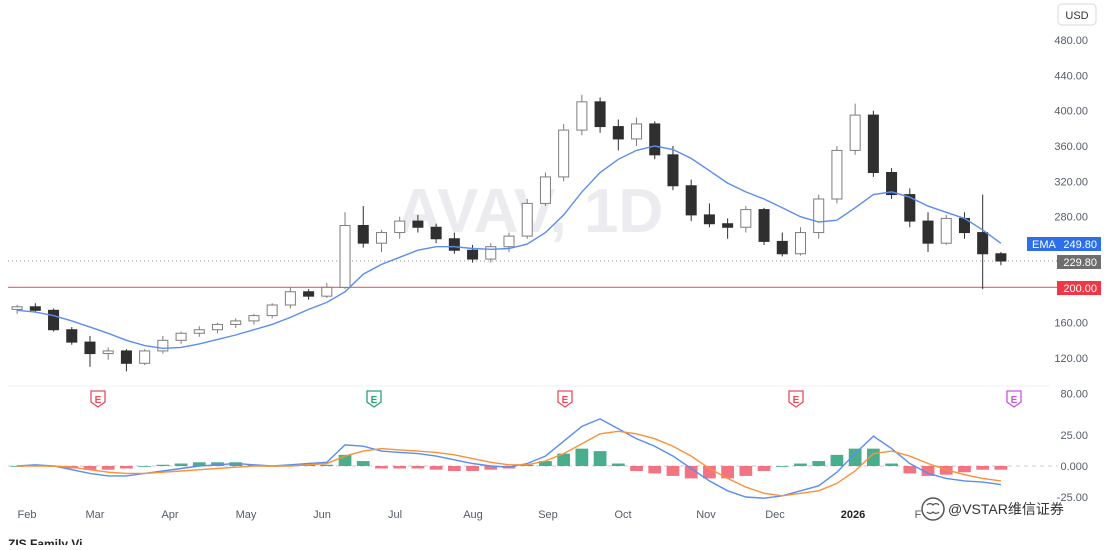 The height and width of the screenshot is (550, 1115). What do you see at coordinates (473, 515) in the screenshot?
I see `time-tick-label: Aug` at bounding box center [473, 515].